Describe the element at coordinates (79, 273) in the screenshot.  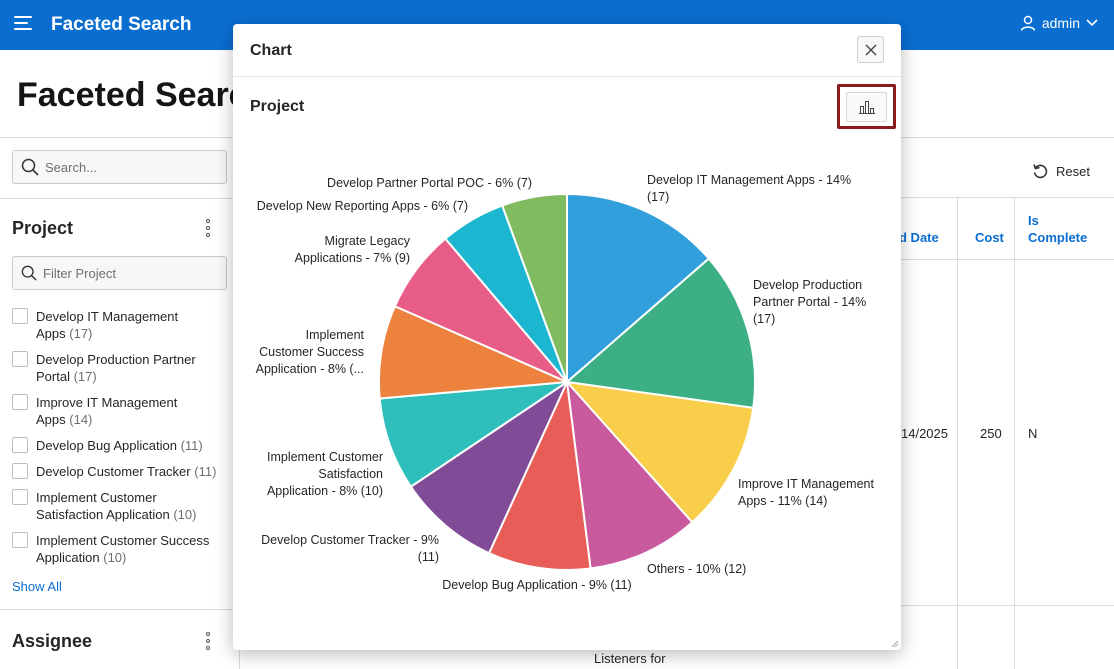
I see `filter-placeholder: Filter Project` at that location.